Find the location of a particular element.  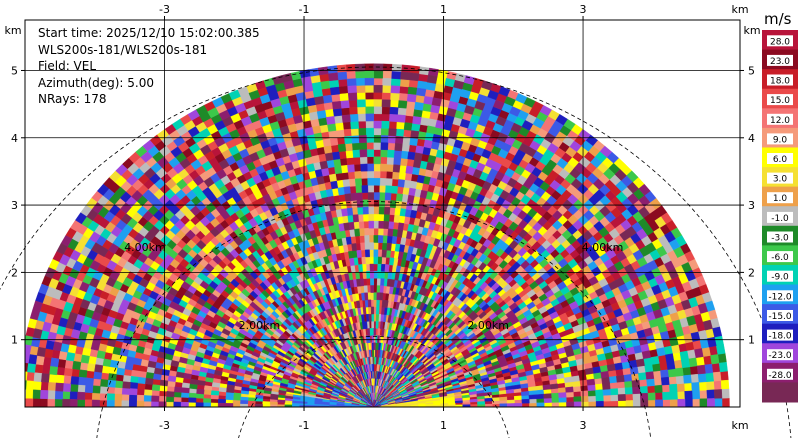

range-ring is located at coordinates (374, 387).